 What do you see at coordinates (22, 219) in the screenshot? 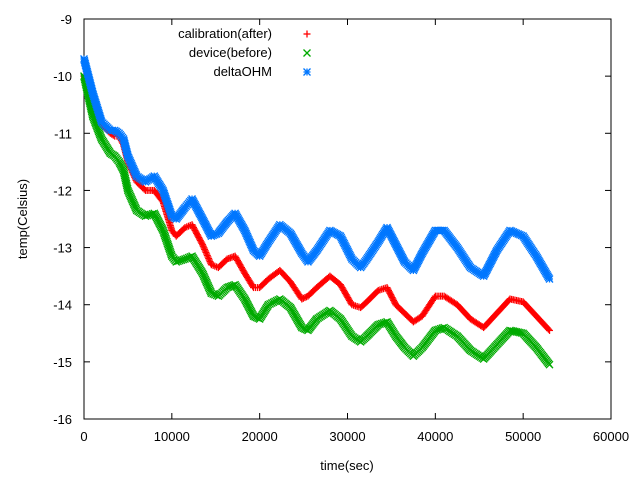
I see `y-axis-label: temp(Celsius)` at bounding box center [22, 219].